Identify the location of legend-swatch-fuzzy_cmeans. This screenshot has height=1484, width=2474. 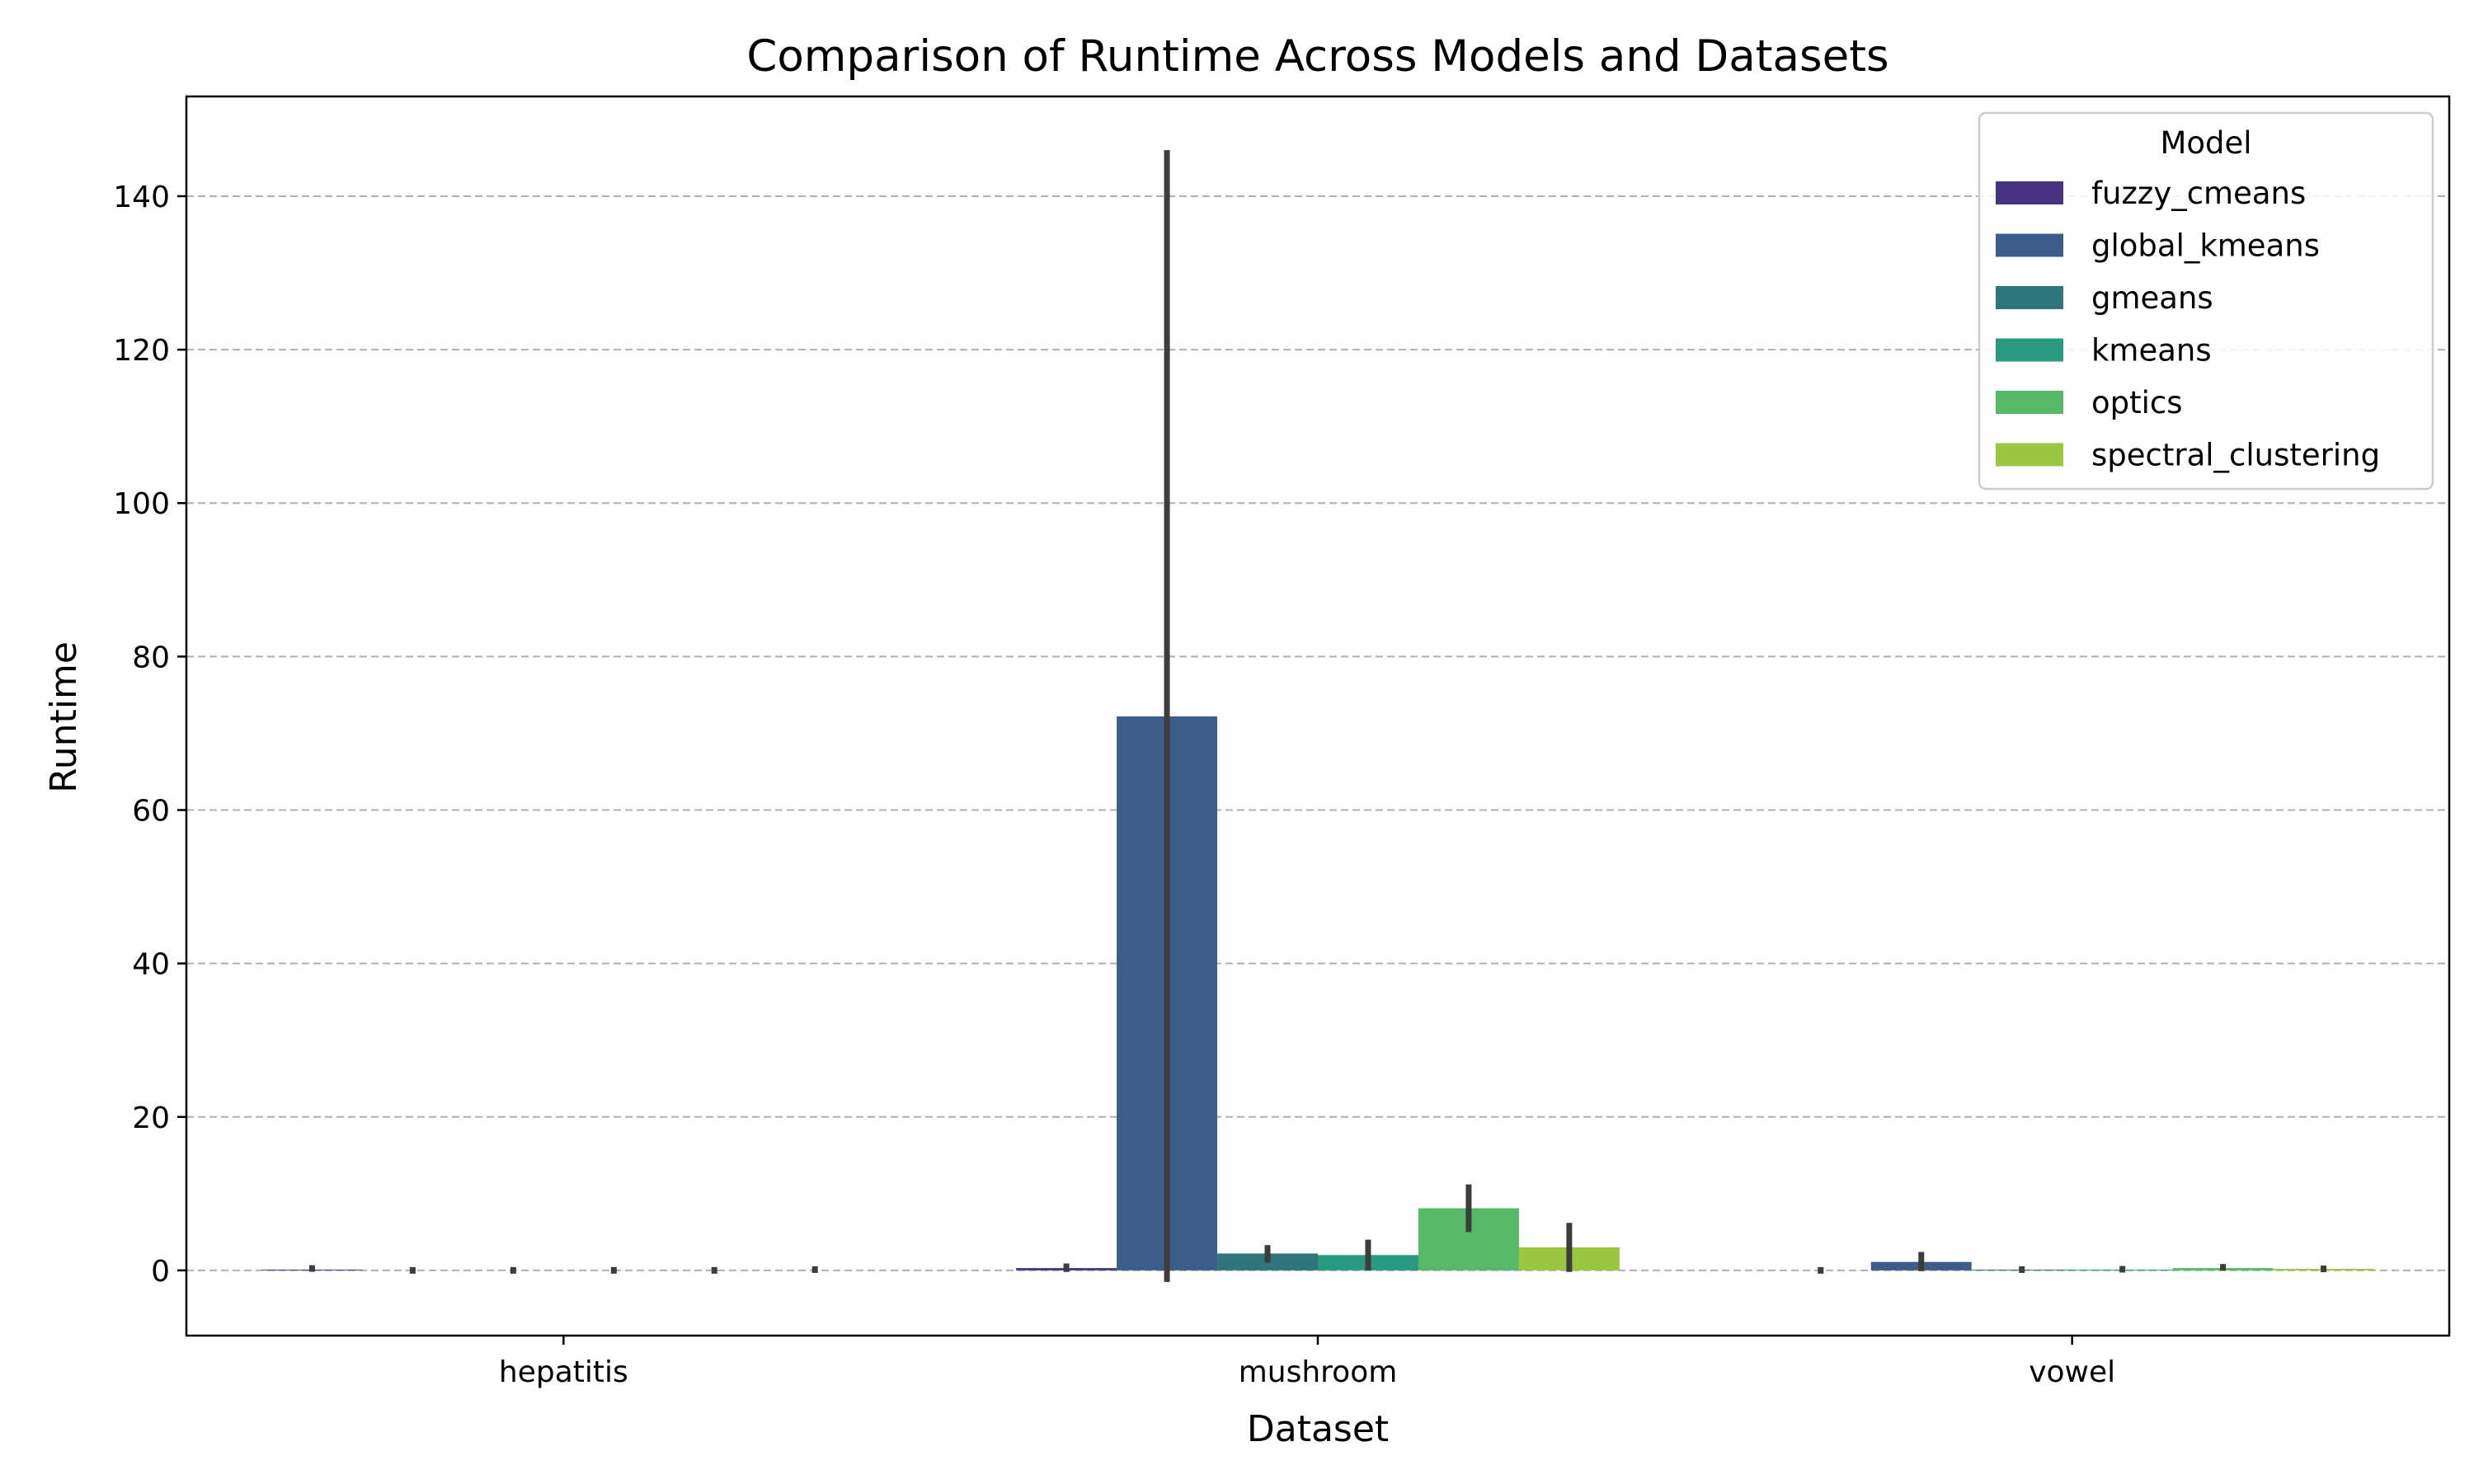
(2029, 192).